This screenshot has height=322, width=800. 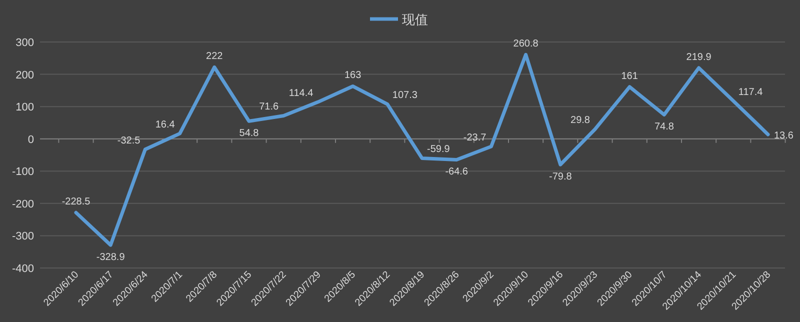 What do you see at coordinates (664, 127) in the screenshot?
I see `data-label: 74.8` at bounding box center [664, 127].